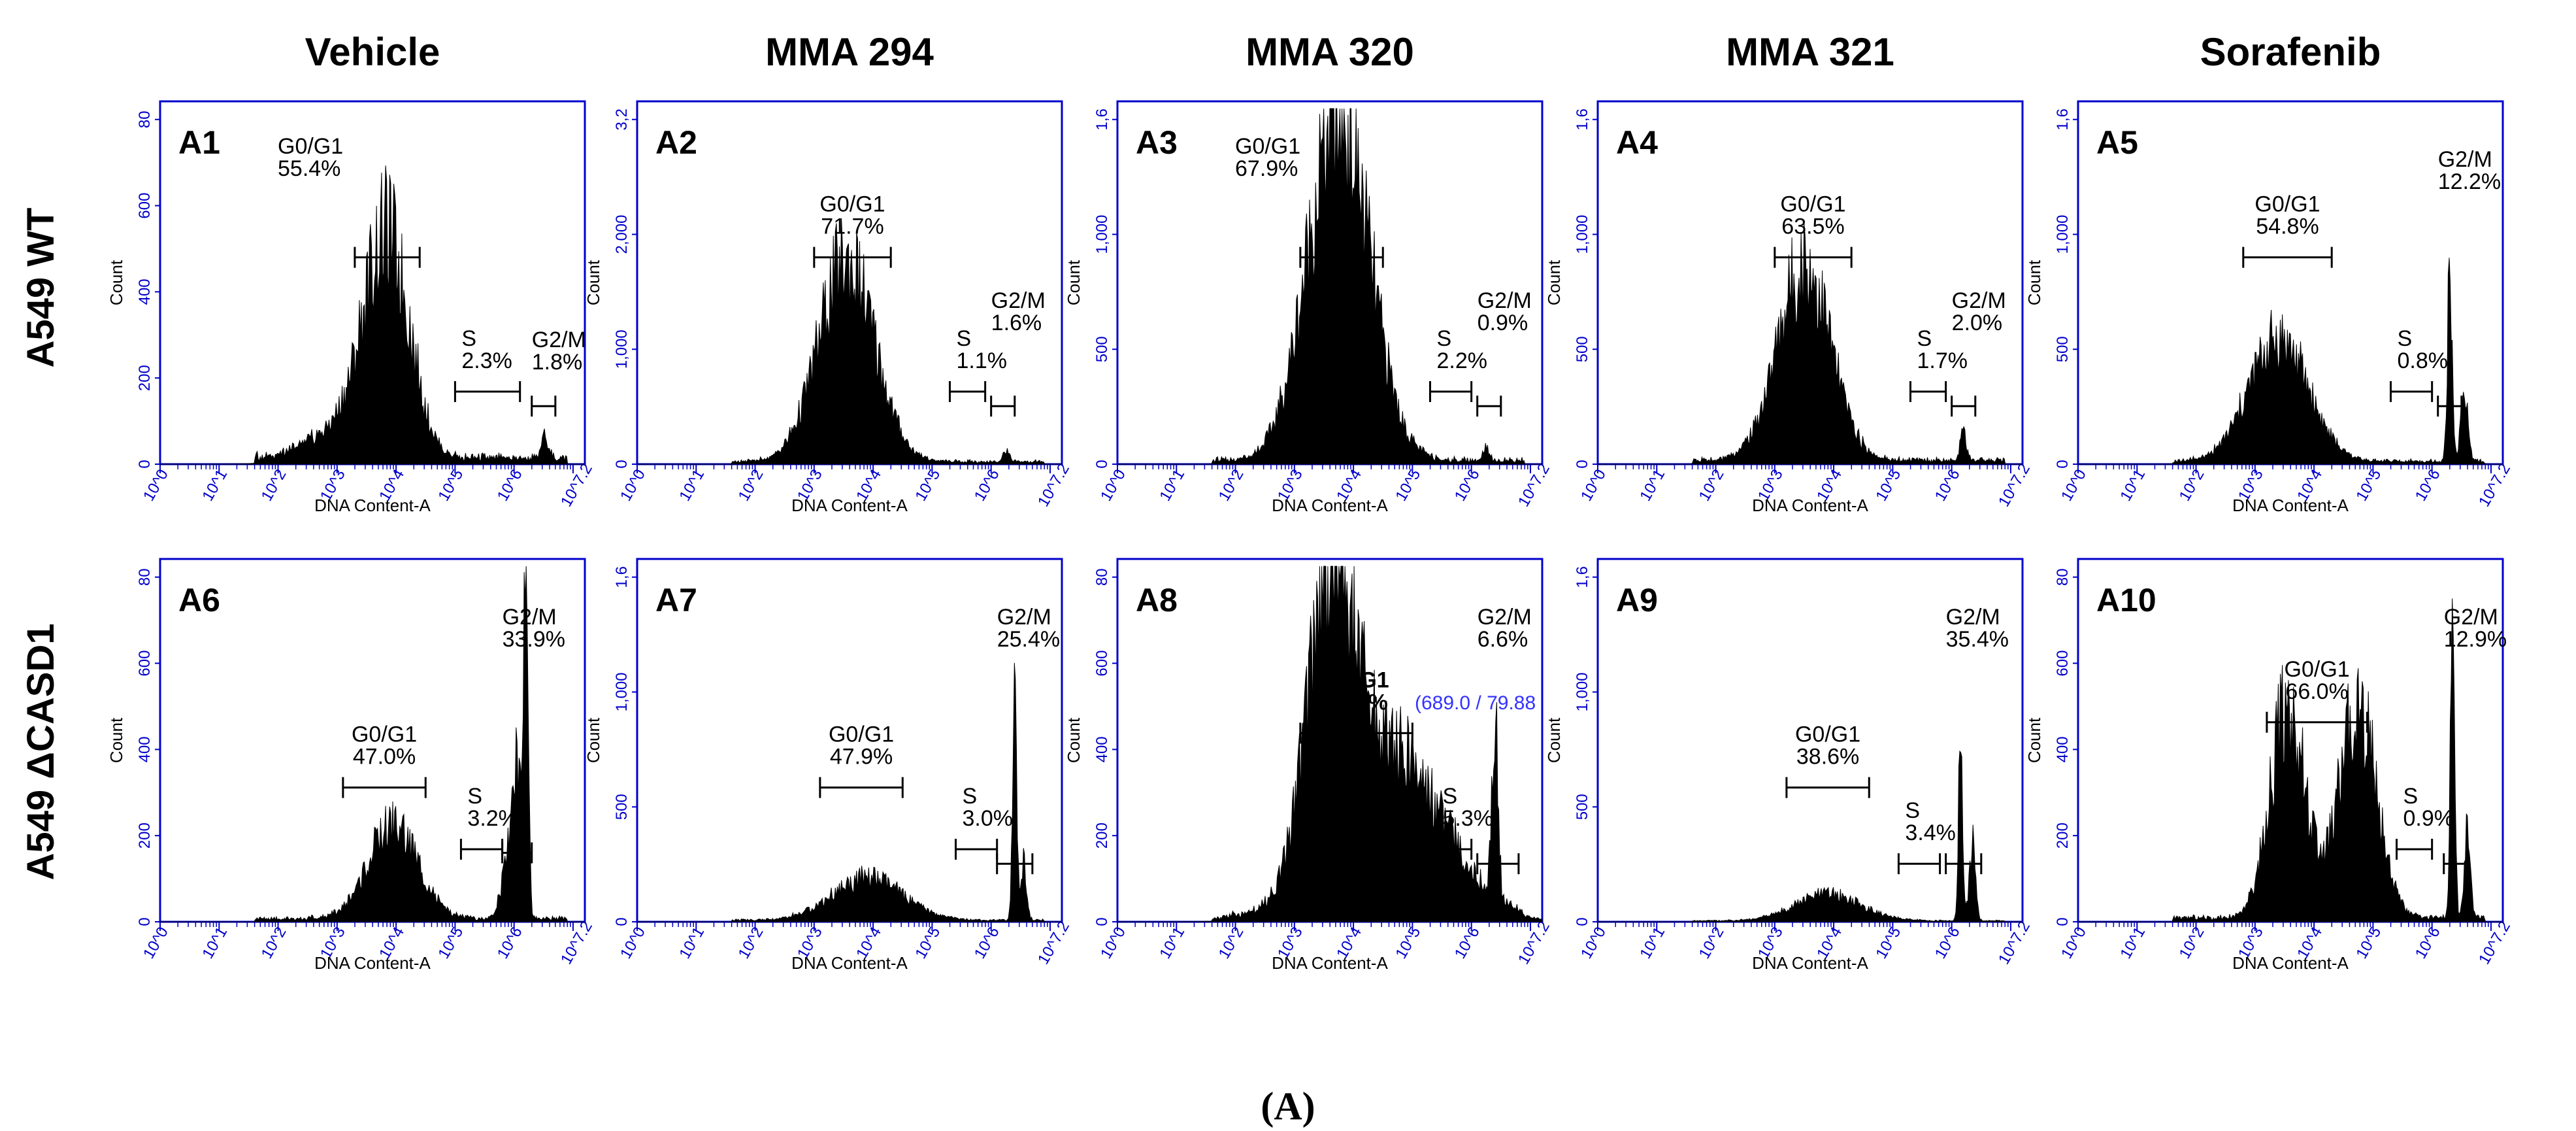 The height and width of the screenshot is (1131, 2576). I want to click on gate-value: 2.2%, so click(1461, 360).